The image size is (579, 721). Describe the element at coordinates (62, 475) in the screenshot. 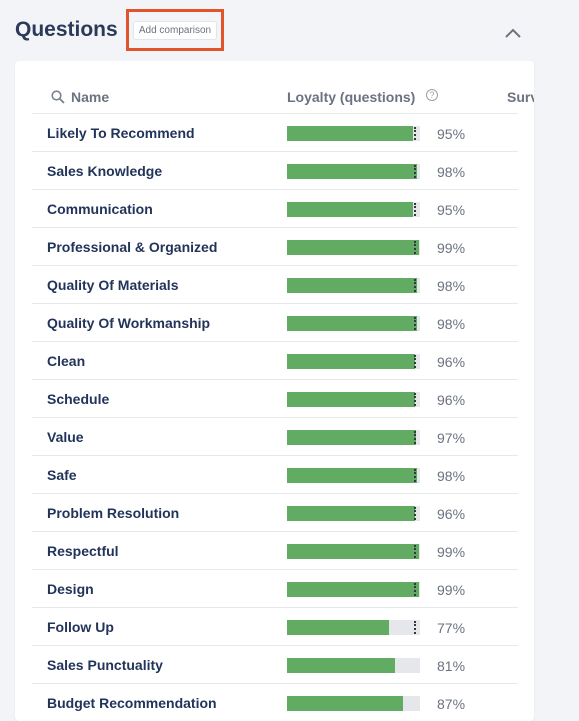

I see `question-name: Safe` at that location.